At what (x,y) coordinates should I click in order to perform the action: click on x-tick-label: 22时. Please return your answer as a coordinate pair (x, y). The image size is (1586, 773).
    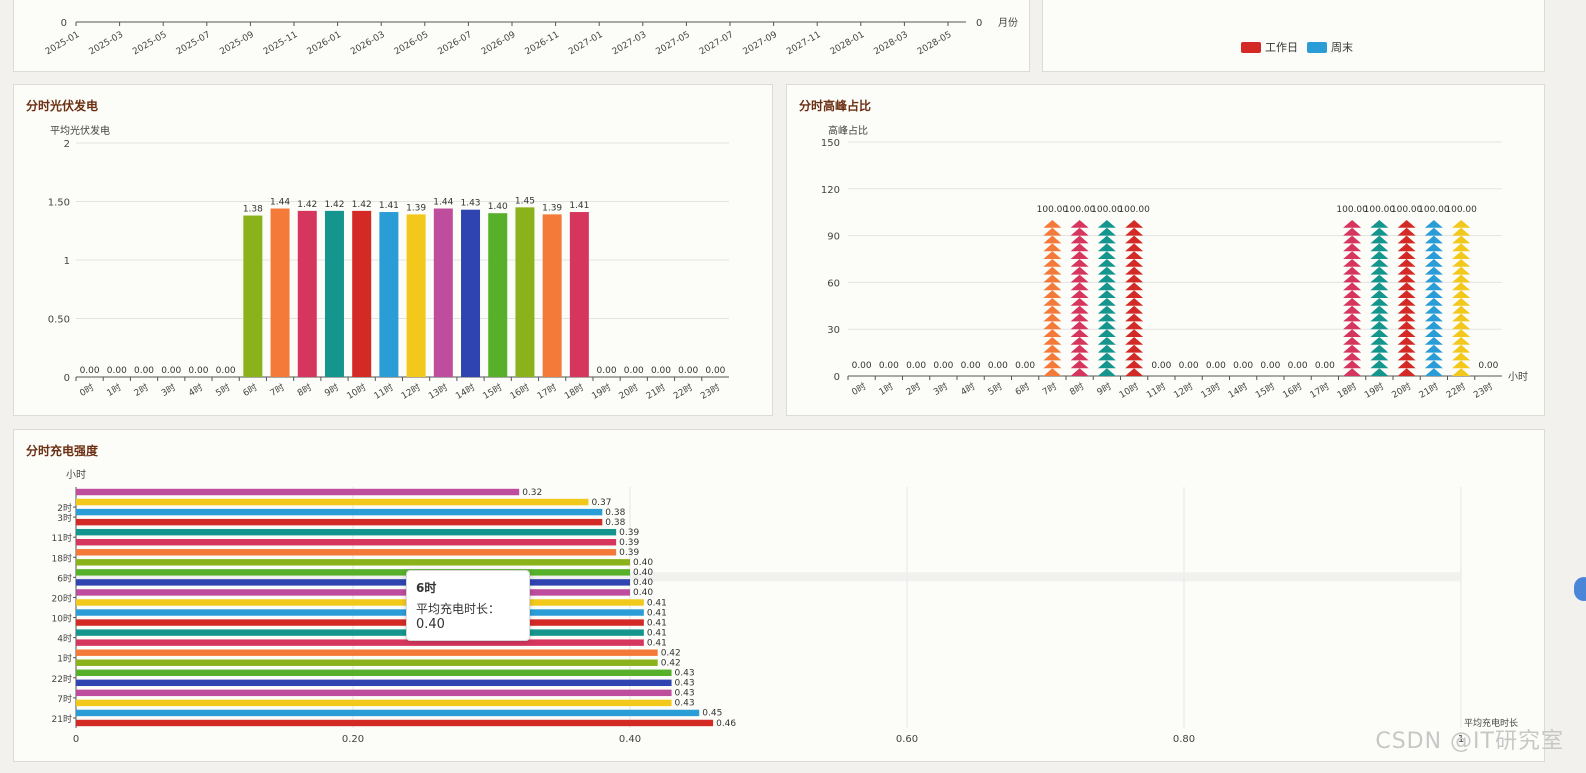
    Looking at the image, I should click on (1456, 390).